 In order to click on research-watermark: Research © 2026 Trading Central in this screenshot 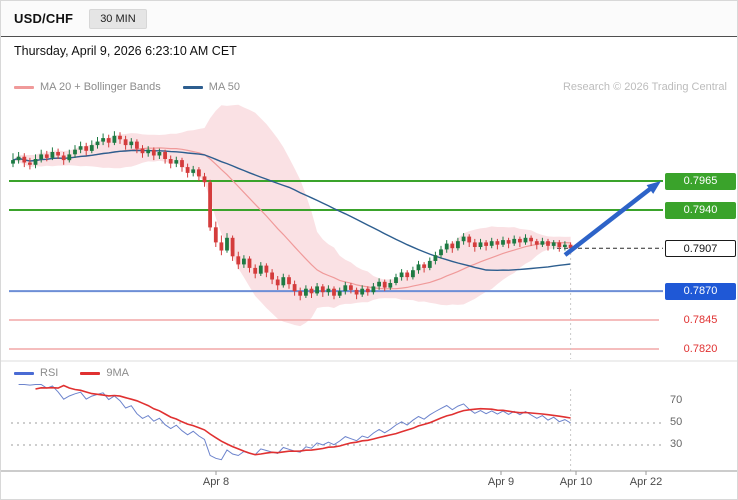, I will do `click(644, 87)`.